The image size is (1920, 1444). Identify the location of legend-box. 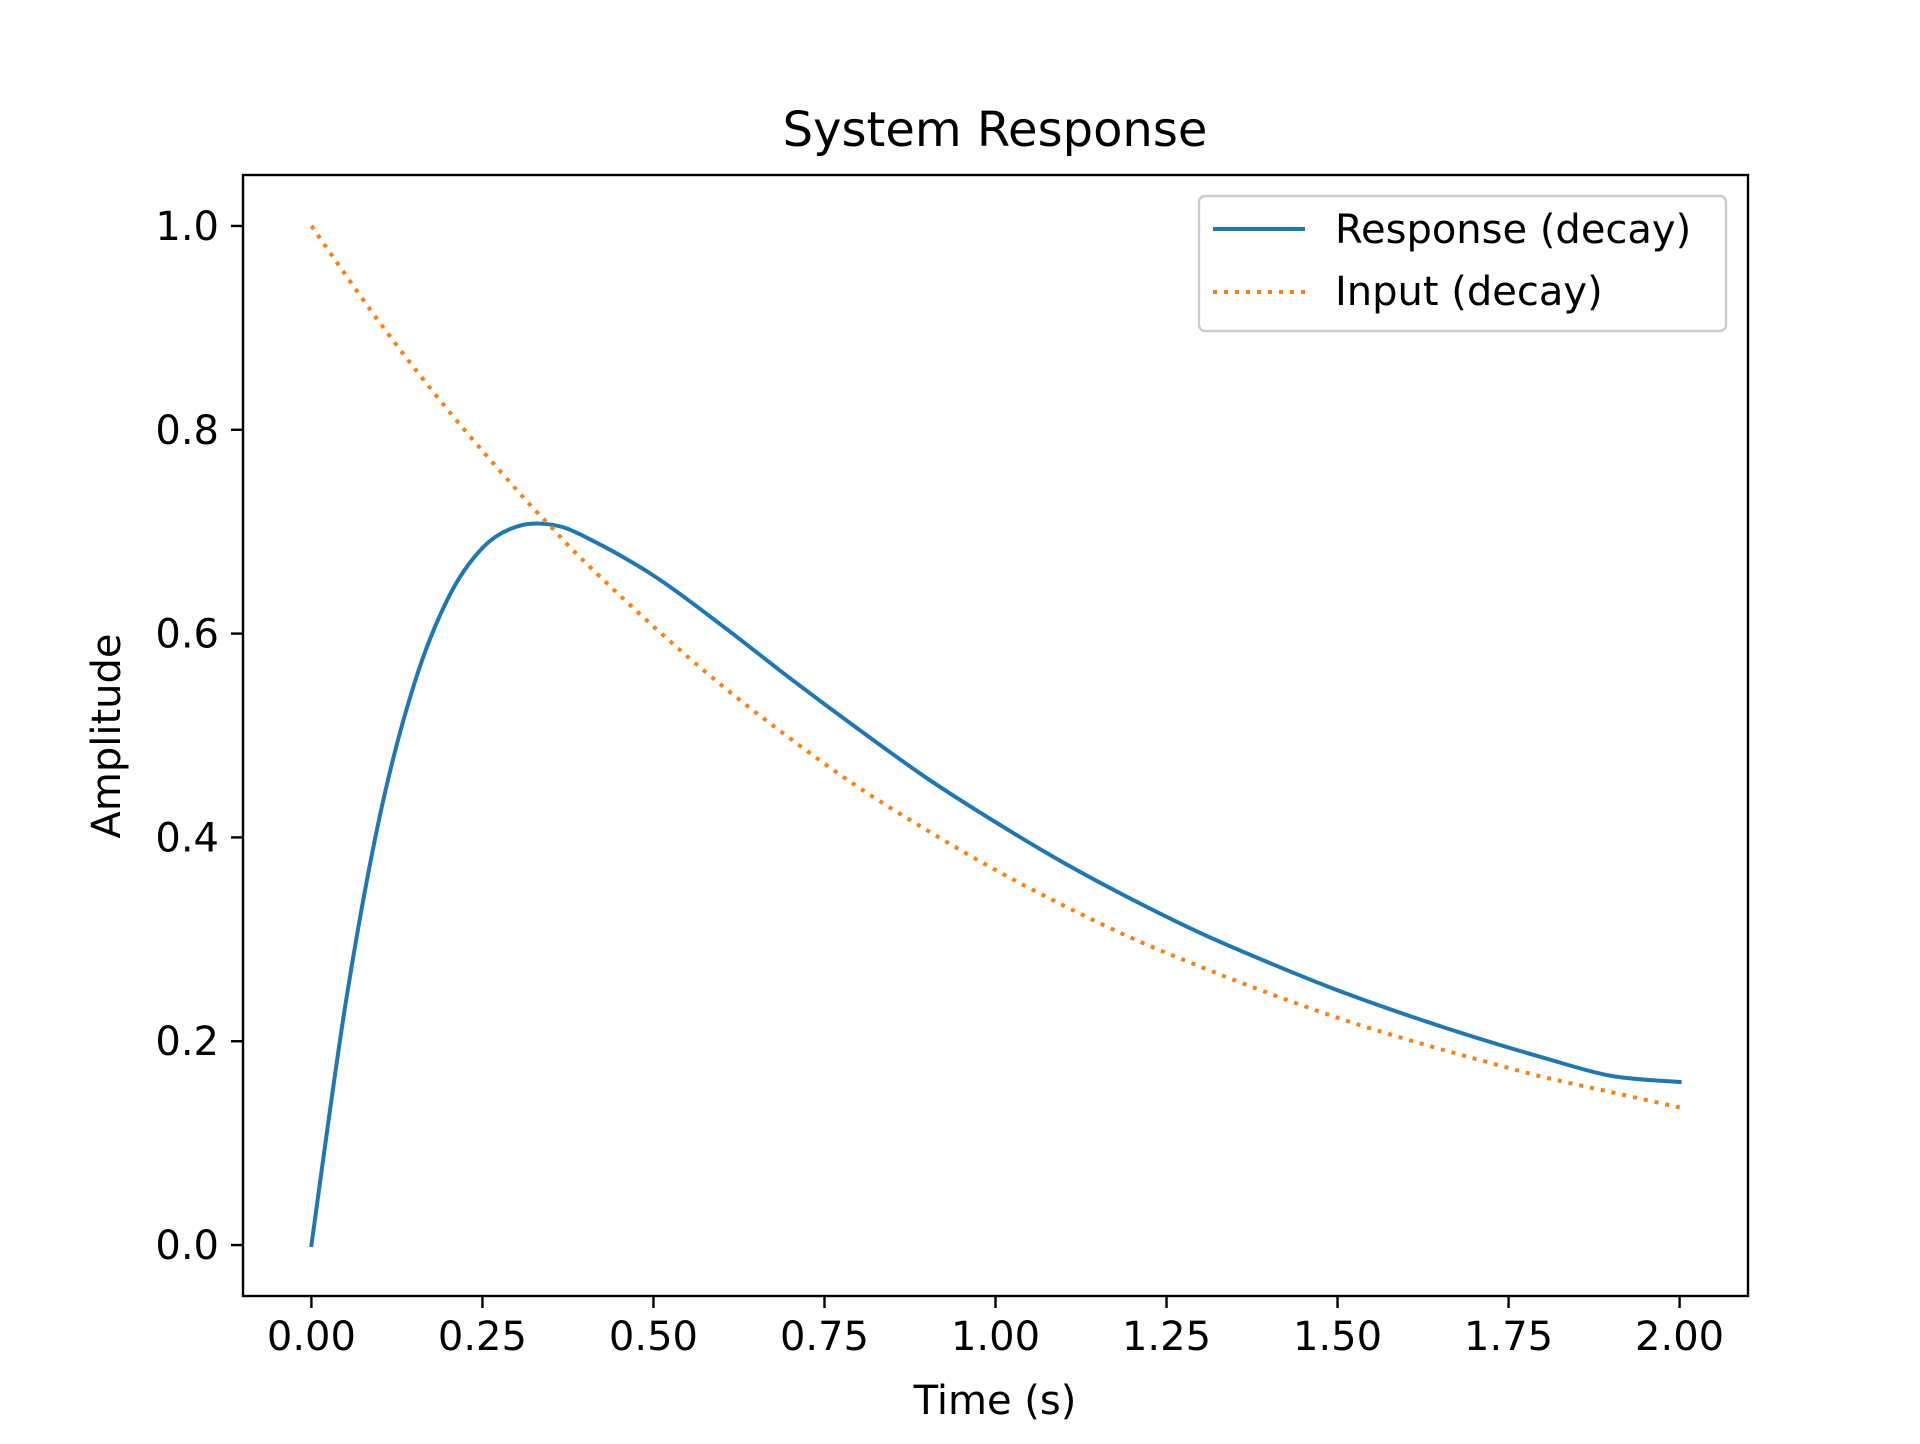
(1462, 263).